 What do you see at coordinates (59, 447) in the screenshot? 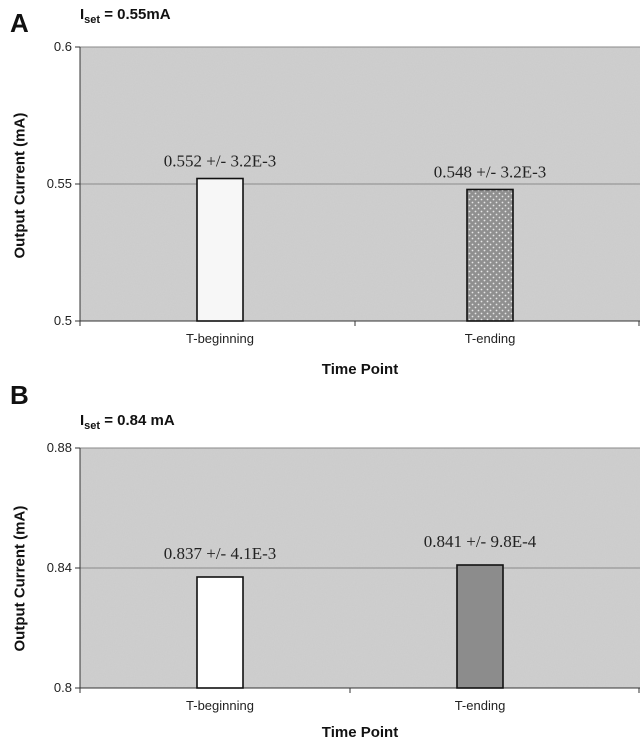
I see `y-tick-label: 0.88` at bounding box center [59, 447].